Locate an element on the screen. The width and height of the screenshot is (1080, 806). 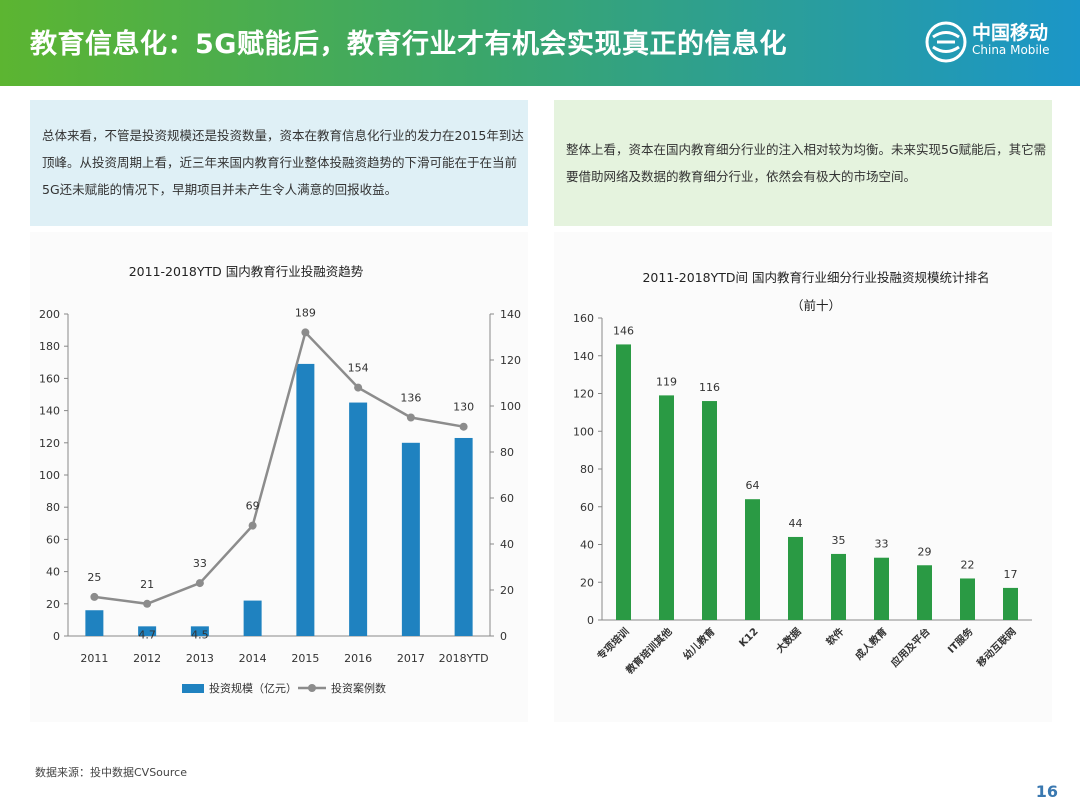
y2-tick-label: 120 is located at coordinates (510, 360).